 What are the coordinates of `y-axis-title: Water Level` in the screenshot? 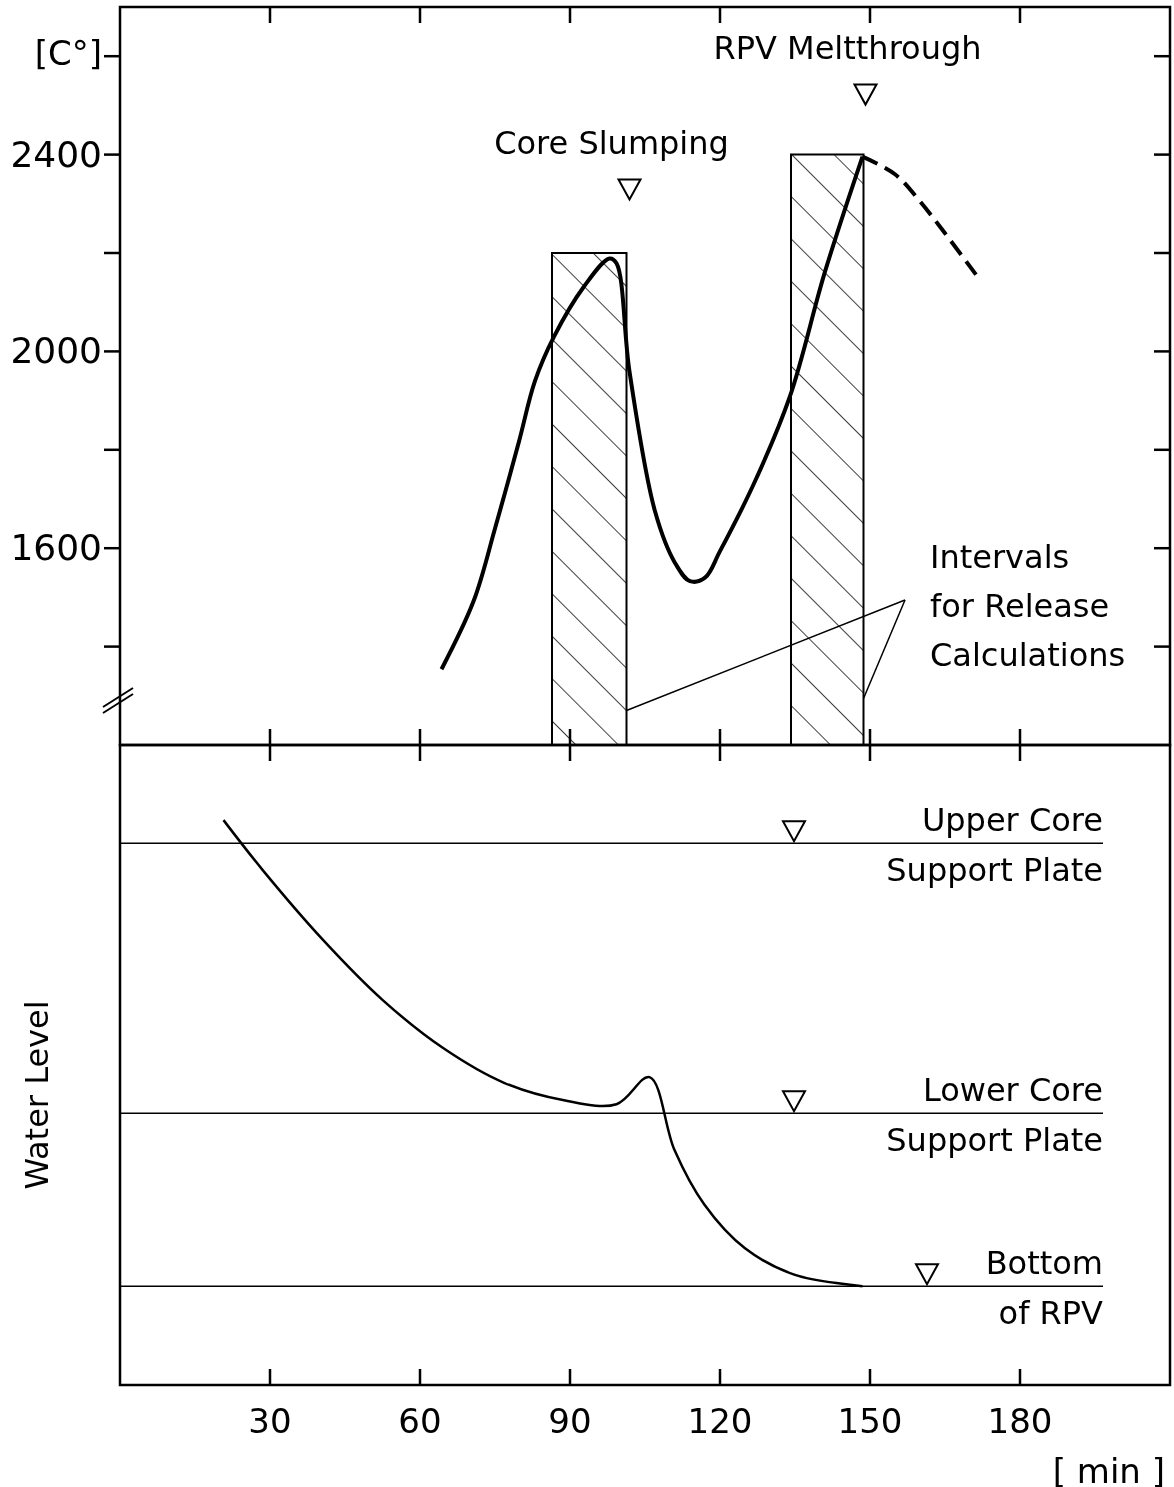 It's located at (37, 1095).